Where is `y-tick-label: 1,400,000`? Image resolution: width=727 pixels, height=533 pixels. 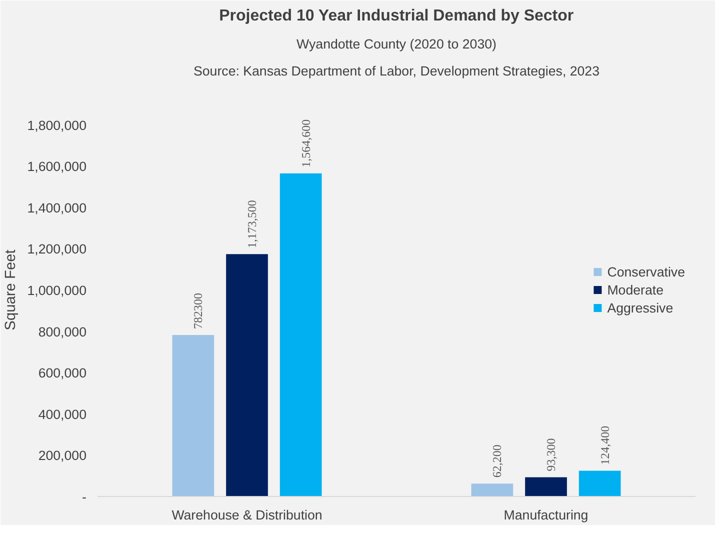
y-tick-label: 1,400,000 is located at coordinates (57, 208).